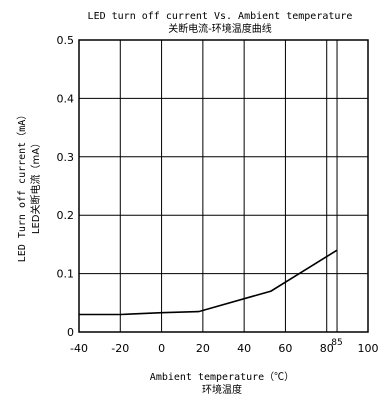 Image resolution: width=386 pixels, height=400 pixels. Describe the element at coordinates (285, 348) in the screenshot. I see `x-tick-label: 60` at that location.